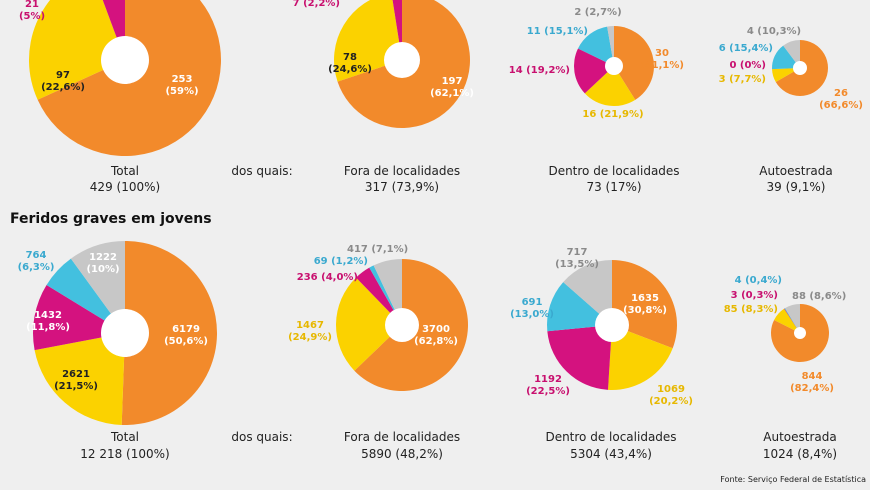 This screenshot has width=870, height=490. What do you see at coordinates (63, 81) in the screenshot?
I see `data-label-yellow: 97 (22,6%)` at bounding box center [63, 81].